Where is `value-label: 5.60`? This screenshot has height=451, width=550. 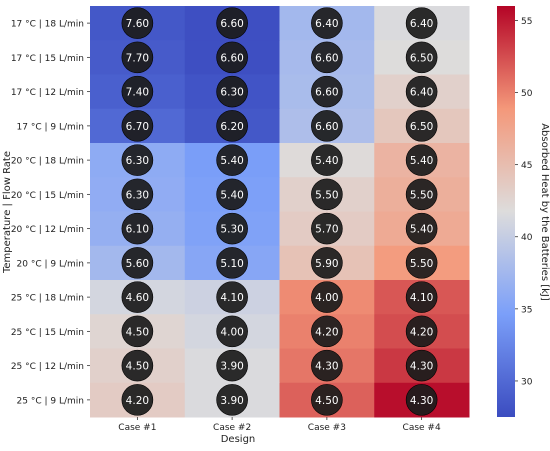 value-label: 5.60 is located at coordinates (137, 264).